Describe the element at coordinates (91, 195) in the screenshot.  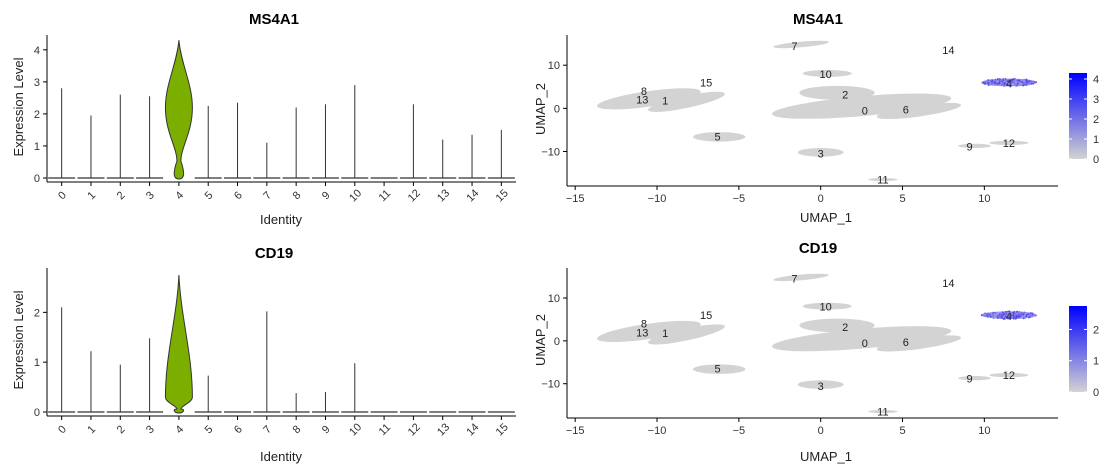
I see `x-tick-label: 1` at that location.